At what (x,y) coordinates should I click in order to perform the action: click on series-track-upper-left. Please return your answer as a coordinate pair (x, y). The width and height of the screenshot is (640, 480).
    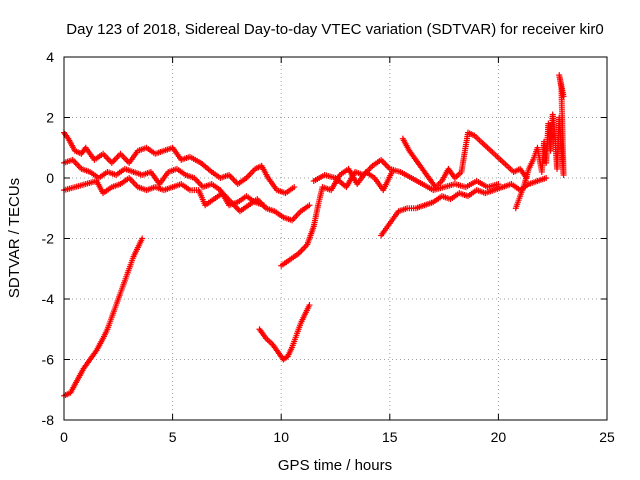
    Looking at the image, I should click on (179, 163).